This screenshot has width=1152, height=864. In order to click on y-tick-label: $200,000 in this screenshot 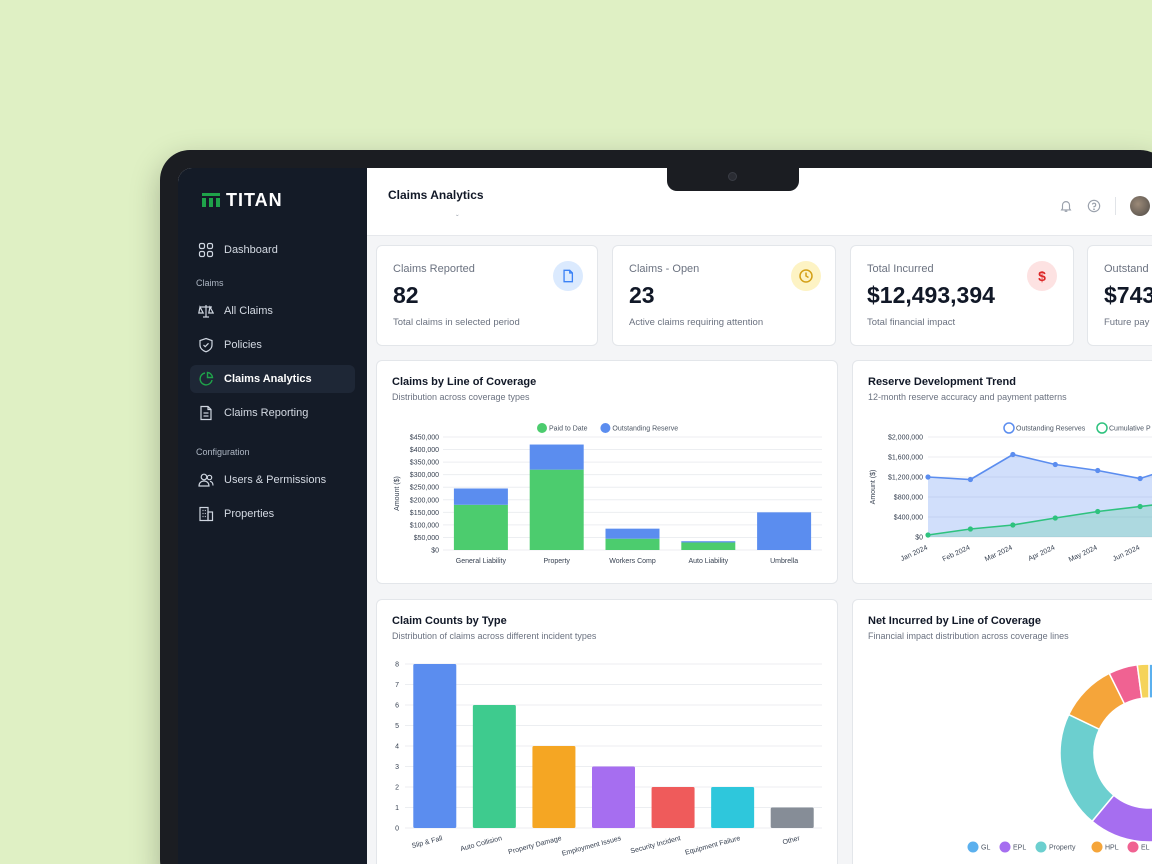, I will do `click(424, 500)`.